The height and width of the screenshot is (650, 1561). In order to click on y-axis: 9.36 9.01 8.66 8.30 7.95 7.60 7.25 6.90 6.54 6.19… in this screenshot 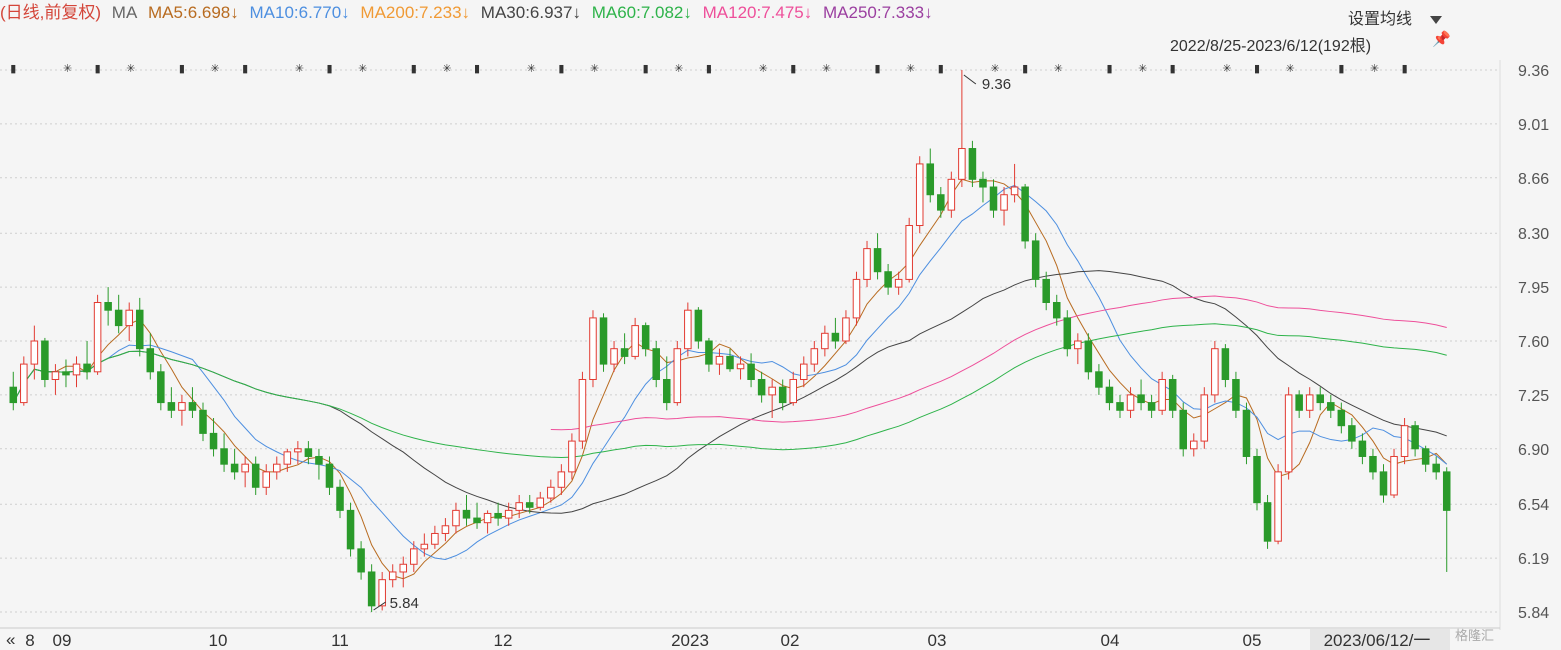, I will do `click(1533, 342)`.